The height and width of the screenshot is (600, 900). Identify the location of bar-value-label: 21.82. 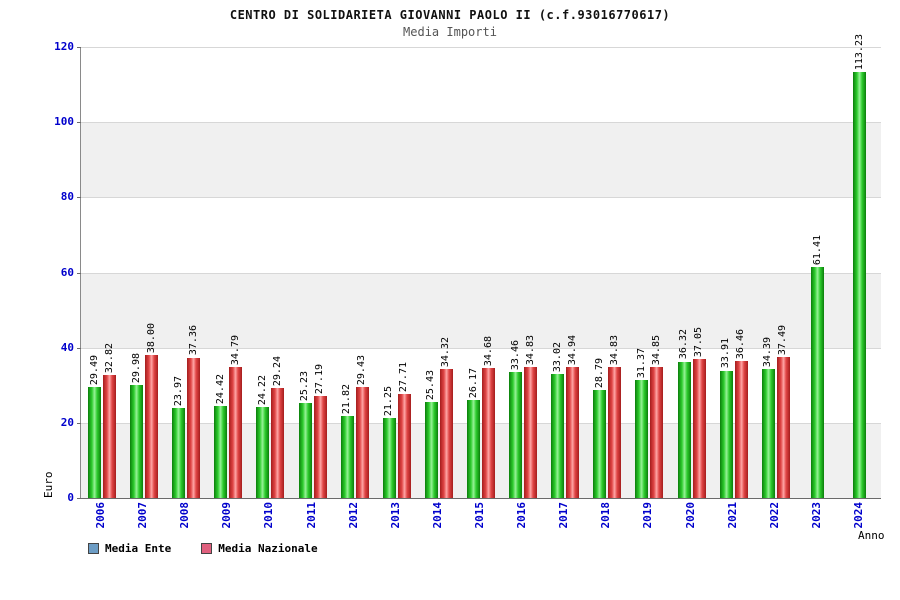
(347, 398).